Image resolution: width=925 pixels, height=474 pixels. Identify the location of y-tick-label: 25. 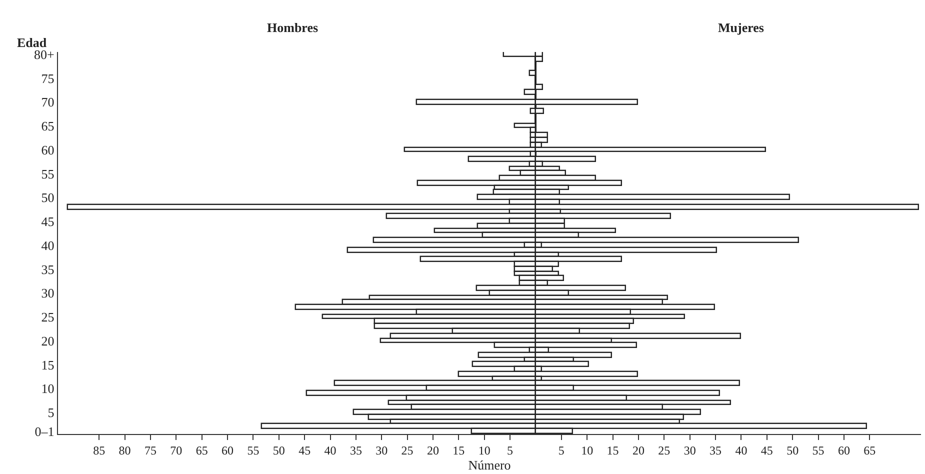
(47, 317).